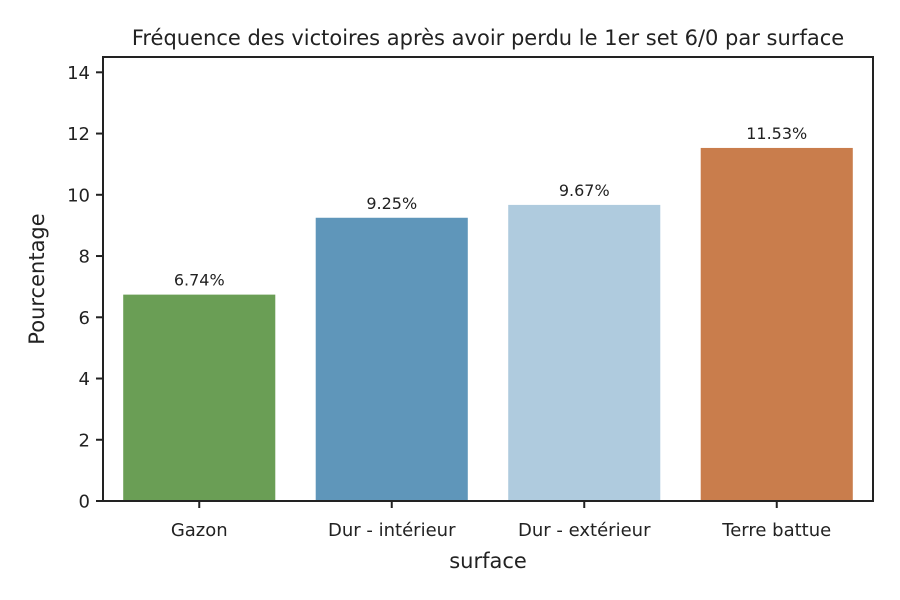  I want to click on x-tick-label-2: Dur - intérieur, so click(392, 530).